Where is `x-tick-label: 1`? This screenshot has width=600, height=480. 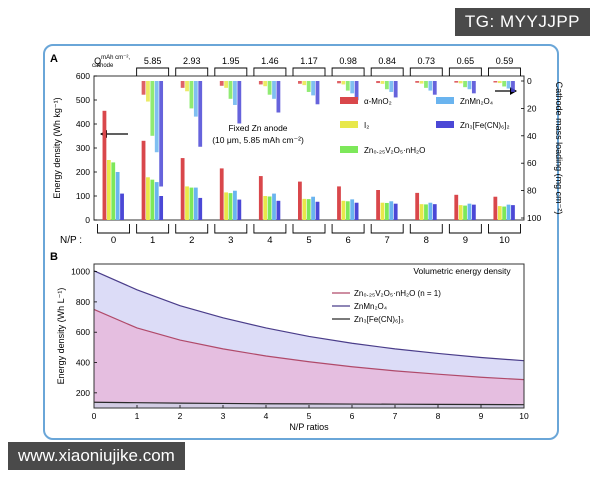
x-tick-label: 1 is located at coordinates (137, 416).